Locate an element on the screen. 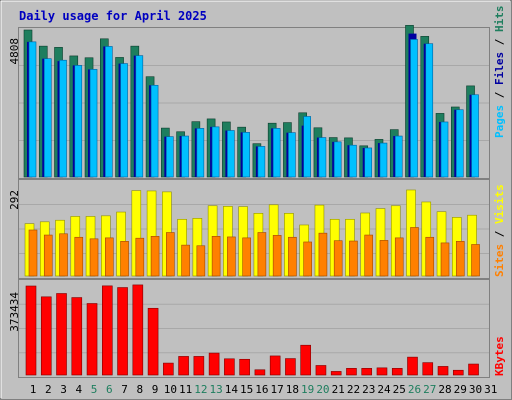  x-tick-label: 16 is located at coordinates (261, 389).